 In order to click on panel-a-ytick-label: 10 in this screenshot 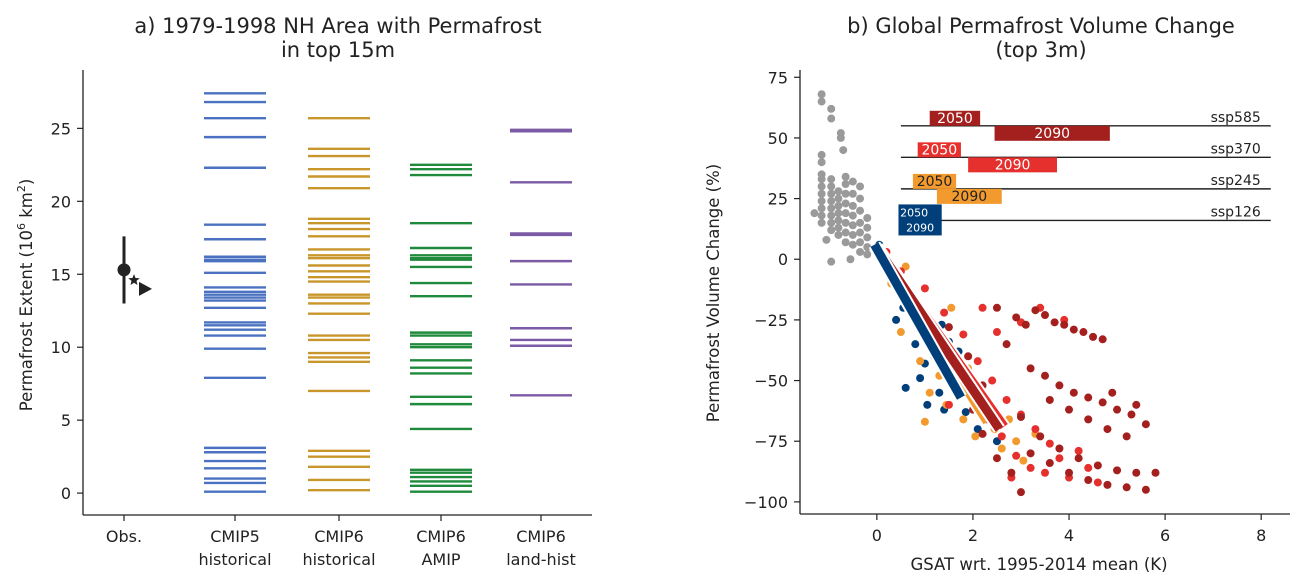, I will do `click(61, 347)`.